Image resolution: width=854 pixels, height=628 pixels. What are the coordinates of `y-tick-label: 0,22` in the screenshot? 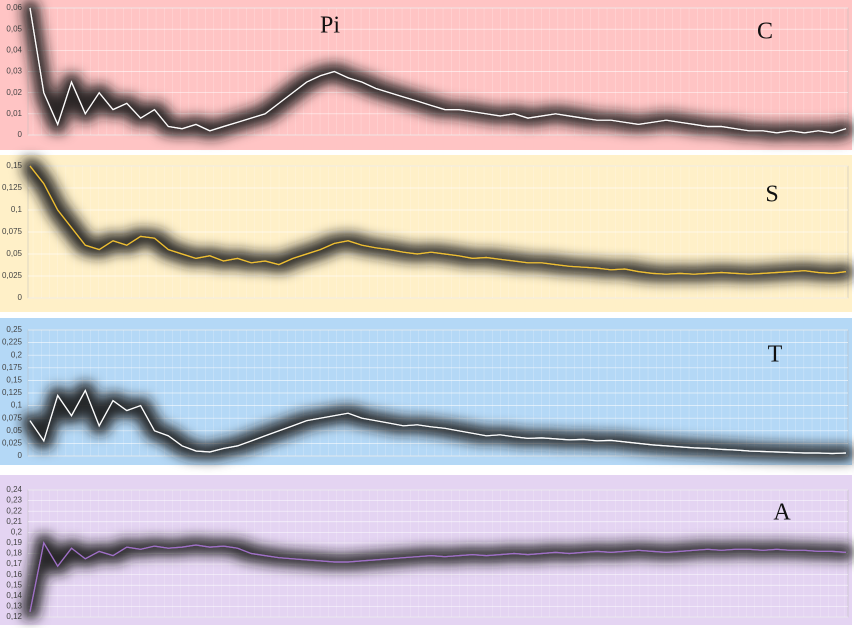 It's located at (14, 510).